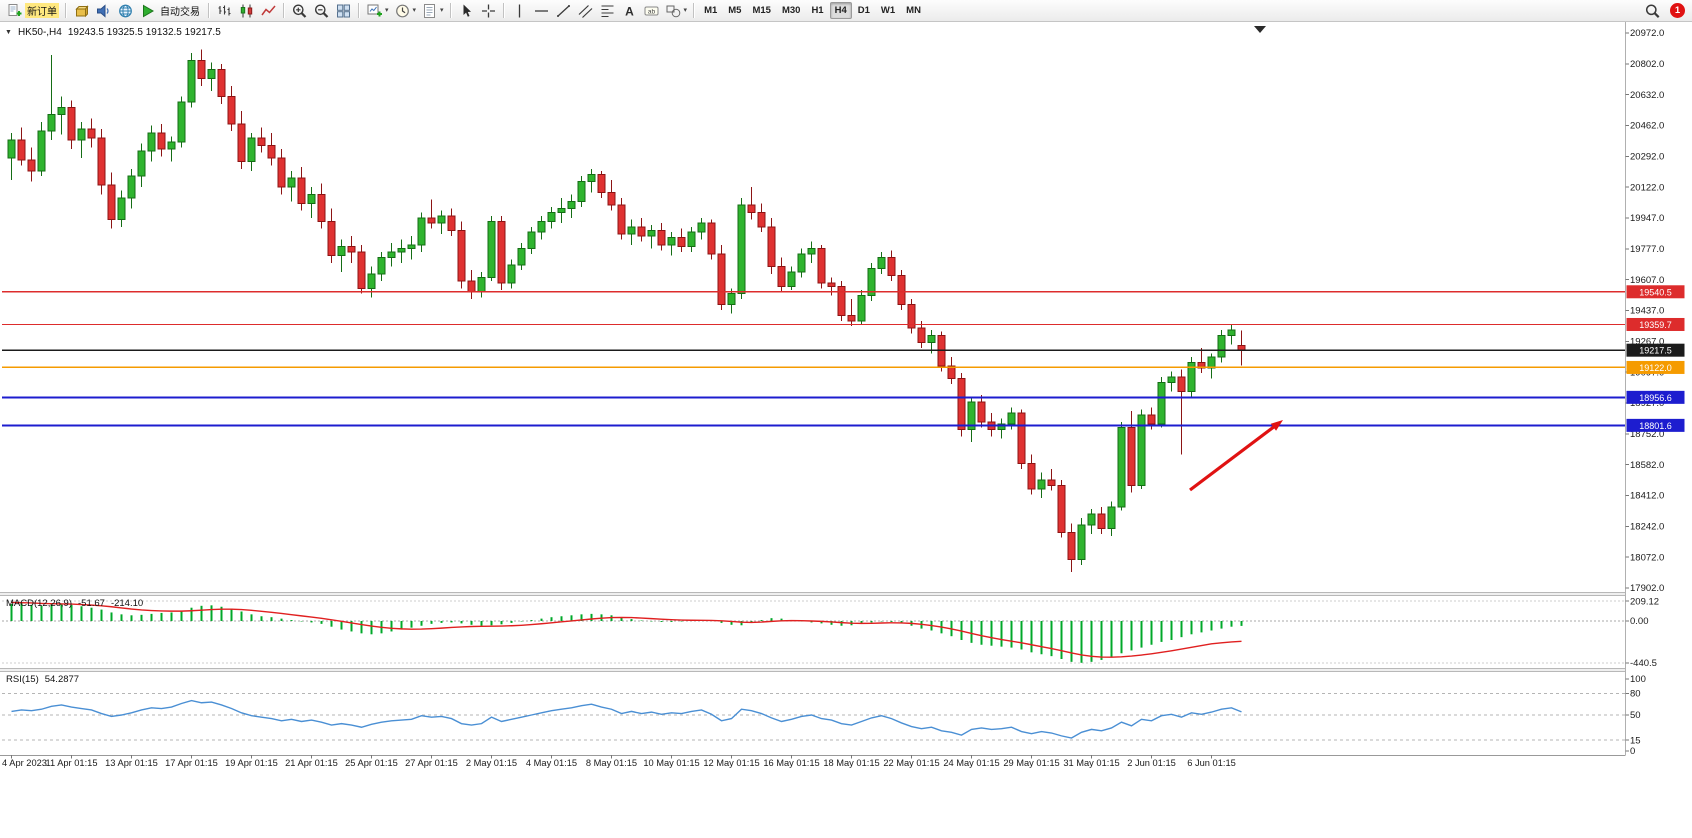 This screenshot has width=1692, height=838. What do you see at coordinates (1236, 456) in the screenshot?
I see `trend-arrow-annotation` at bounding box center [1236, 456].